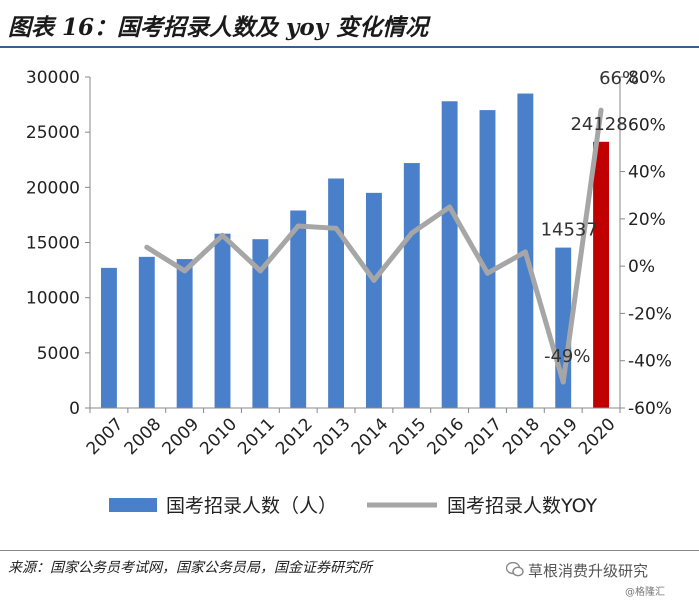 Image resolution: width=699 pixels, height=602 pixels. What do you see at coordinates (298, 309) in the screenshot?
I see `bar-2012` at bounding box center [298, 309].